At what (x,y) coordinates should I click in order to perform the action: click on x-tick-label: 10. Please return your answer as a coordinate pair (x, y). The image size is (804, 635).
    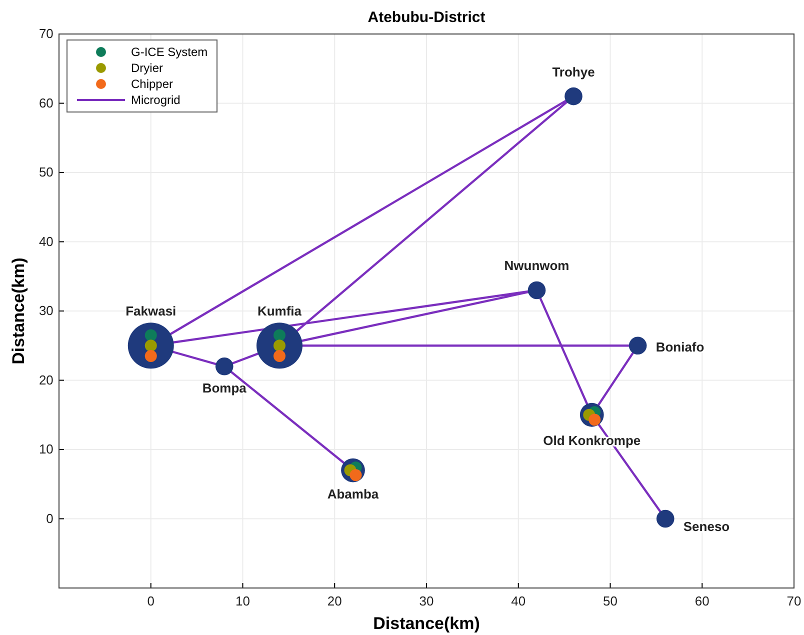
    Looking at the image, I should click on (243, 600).